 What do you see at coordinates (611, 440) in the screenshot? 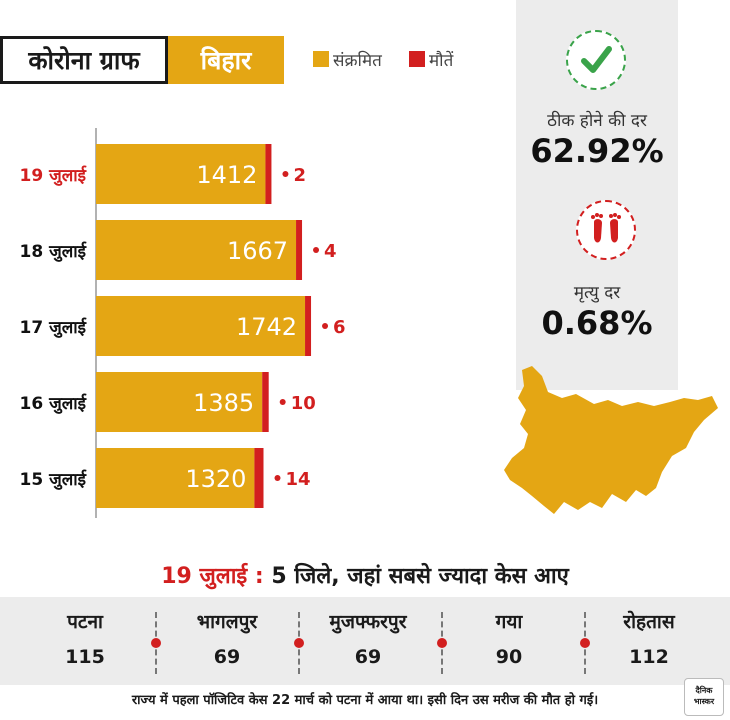
I see `bihar-map-icon` at bounding box center [611, 440].